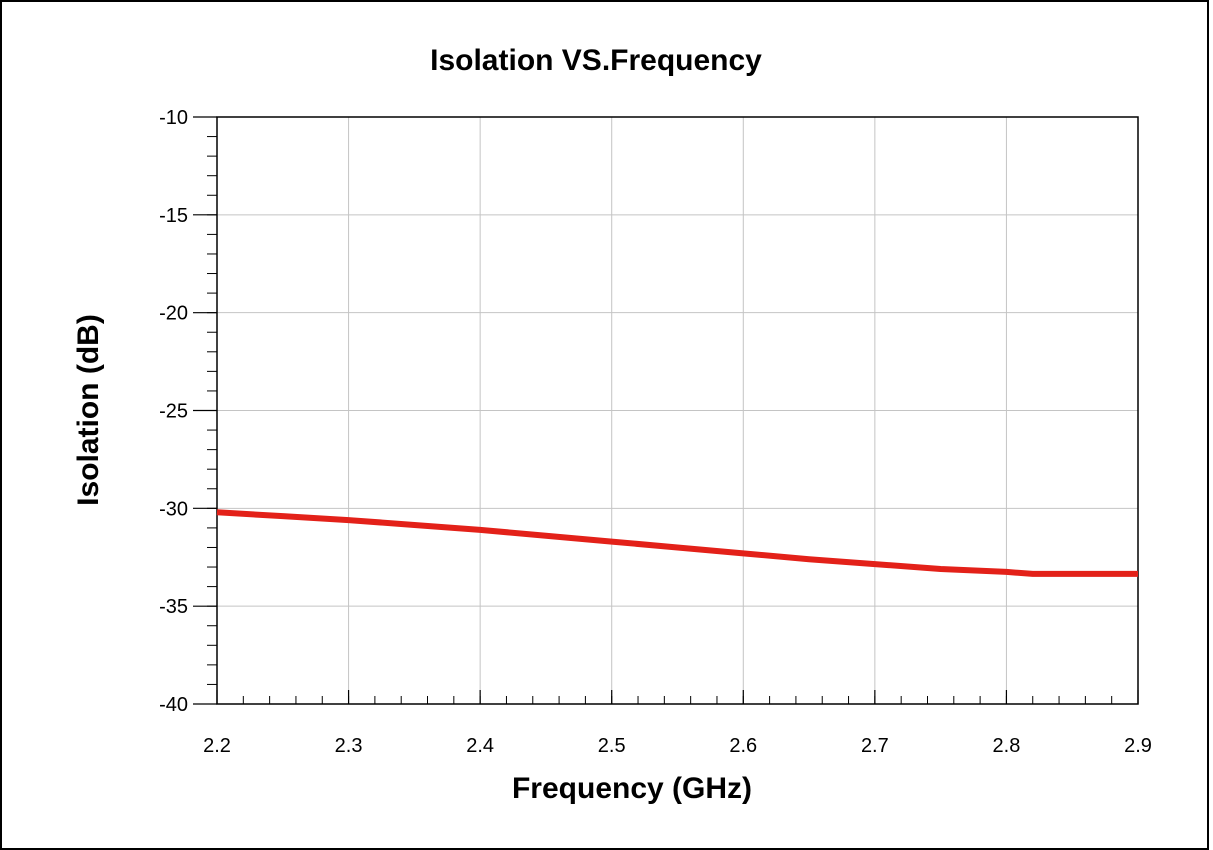 The image size is (1213, 850). What do you see at coordinates (173, 216) in the screenshot?
I see `y-tick-label: -15` at bounding box center [173, 216].